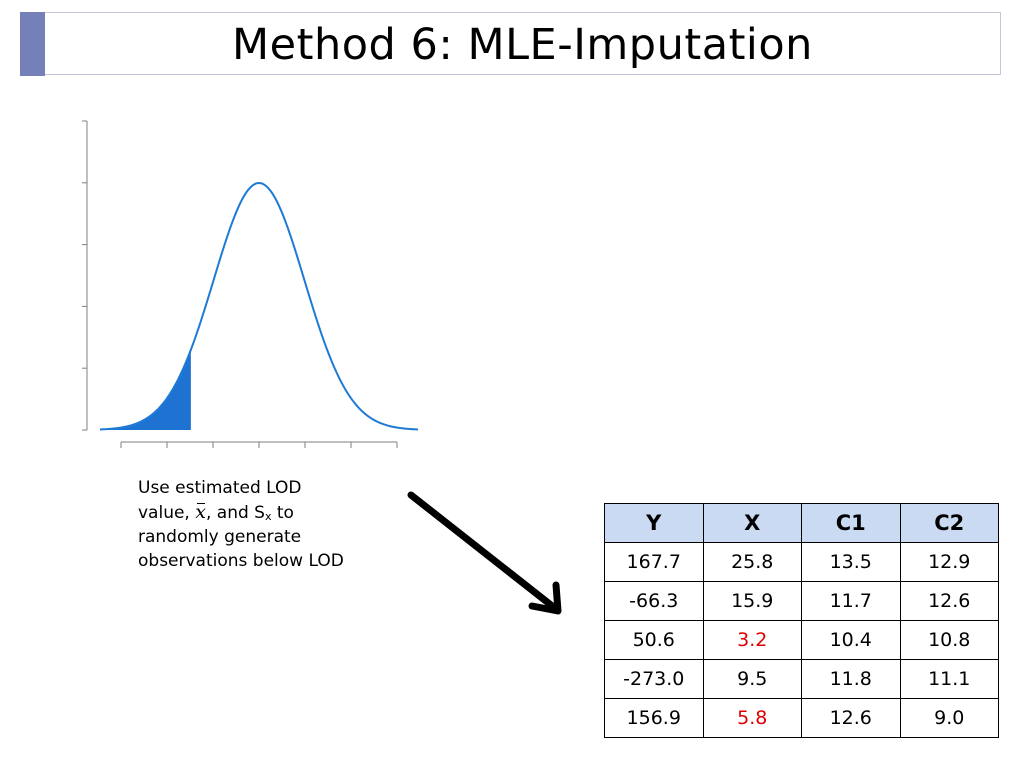 This screenshot has height=768, width=1024. What do you see at coordinates (654, 523) in the screenshot?
I see `header-cell: Y` at bounding box center [654, 523].